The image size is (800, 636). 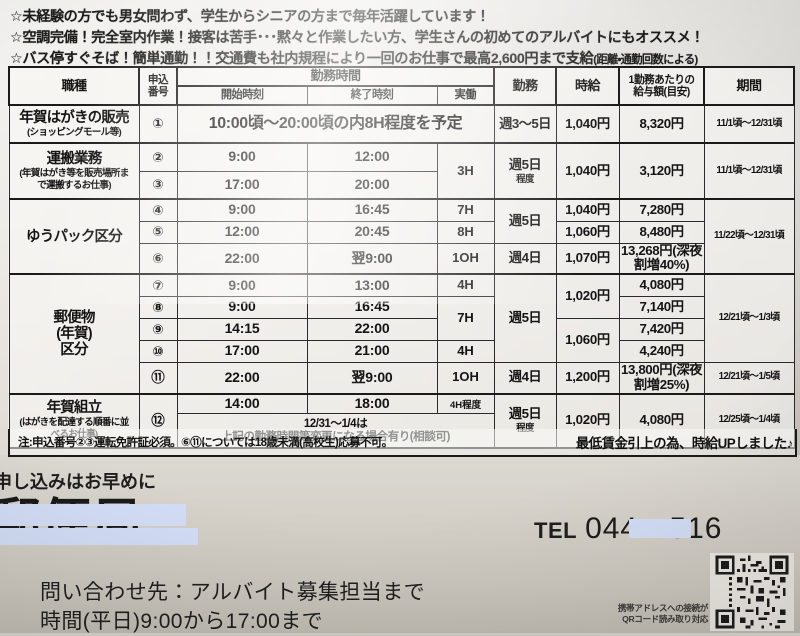 I want to click on header-pay-line2: 給与額(目安), so click(x=661, y=92).